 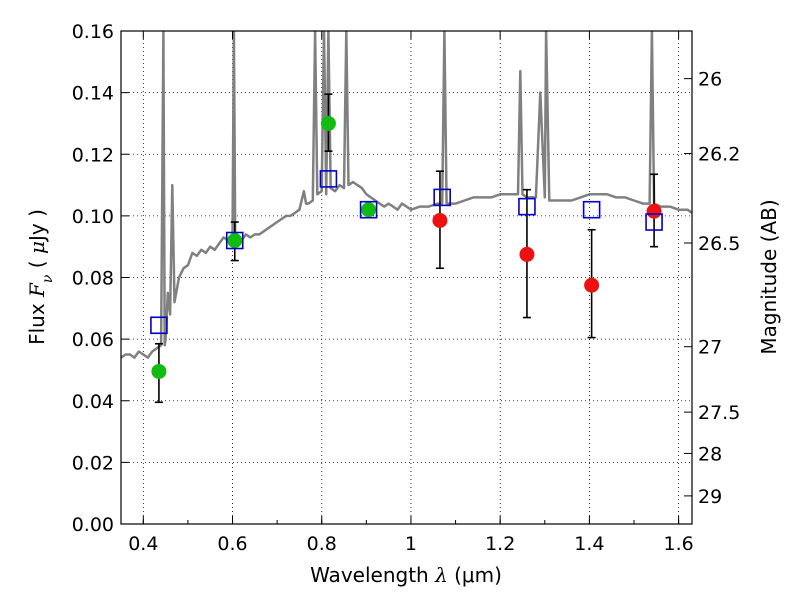 I want to click on y-tick-label: 0.04, so click(x=93, y=402).